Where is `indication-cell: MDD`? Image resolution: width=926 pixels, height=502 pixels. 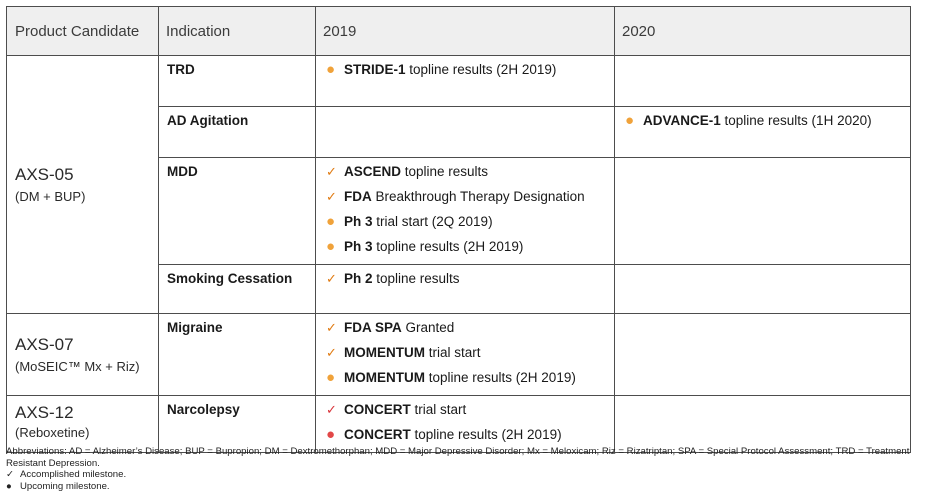
indication-cell: MDD is located at coordinates (237, 211).